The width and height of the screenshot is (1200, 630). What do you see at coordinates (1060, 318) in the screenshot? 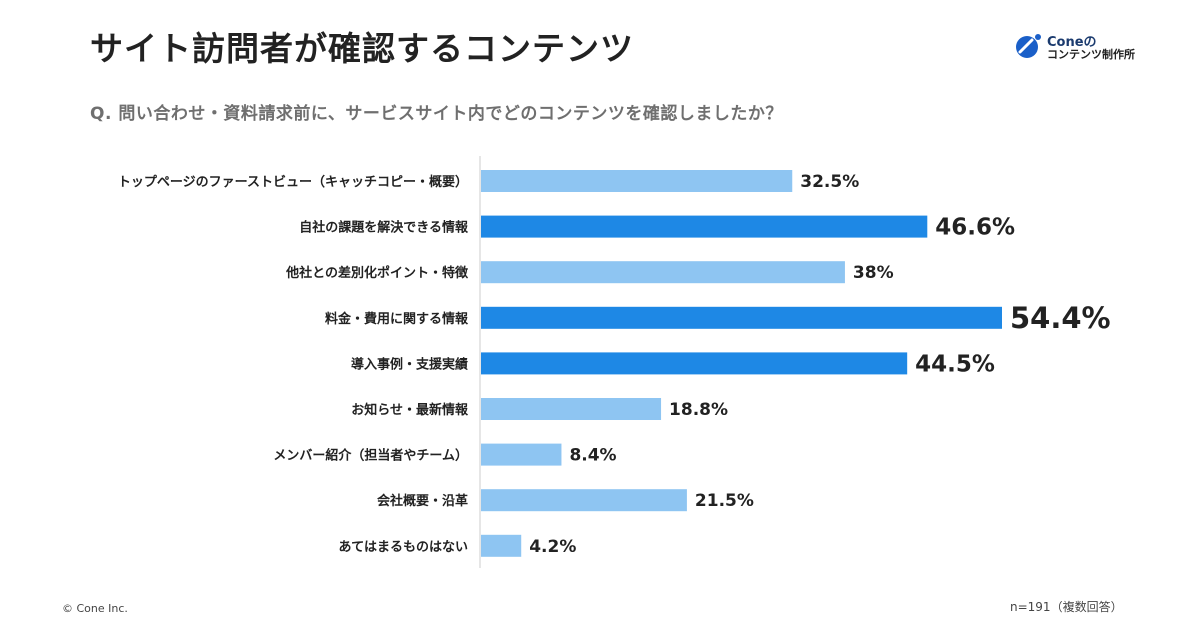
I see `value-label: 54.4%` at bounding box center [1060, 318].